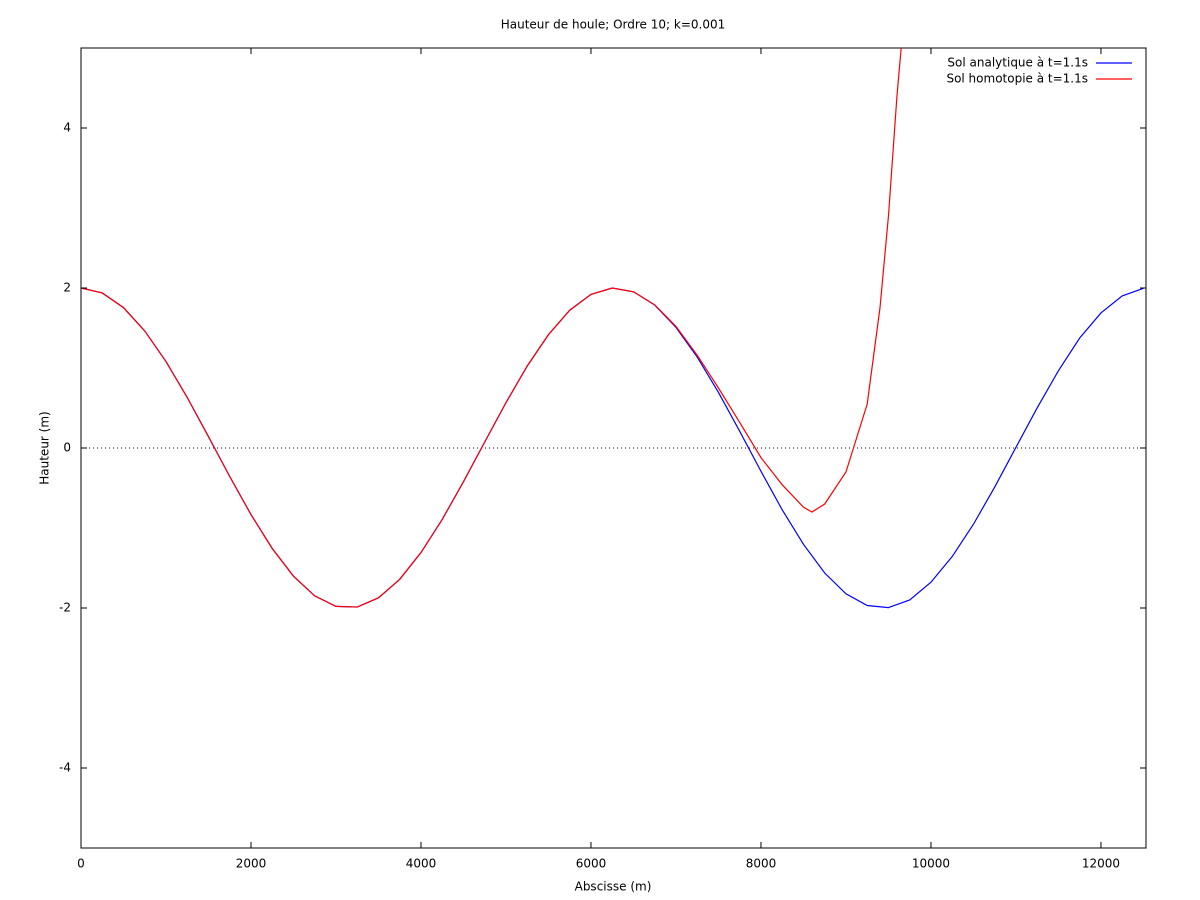 The height and width of the screenshot is (900, 1200). Describe the element at coordinates (65, 608) in the screenshot. I see `y-tick-label: -2` at that location.